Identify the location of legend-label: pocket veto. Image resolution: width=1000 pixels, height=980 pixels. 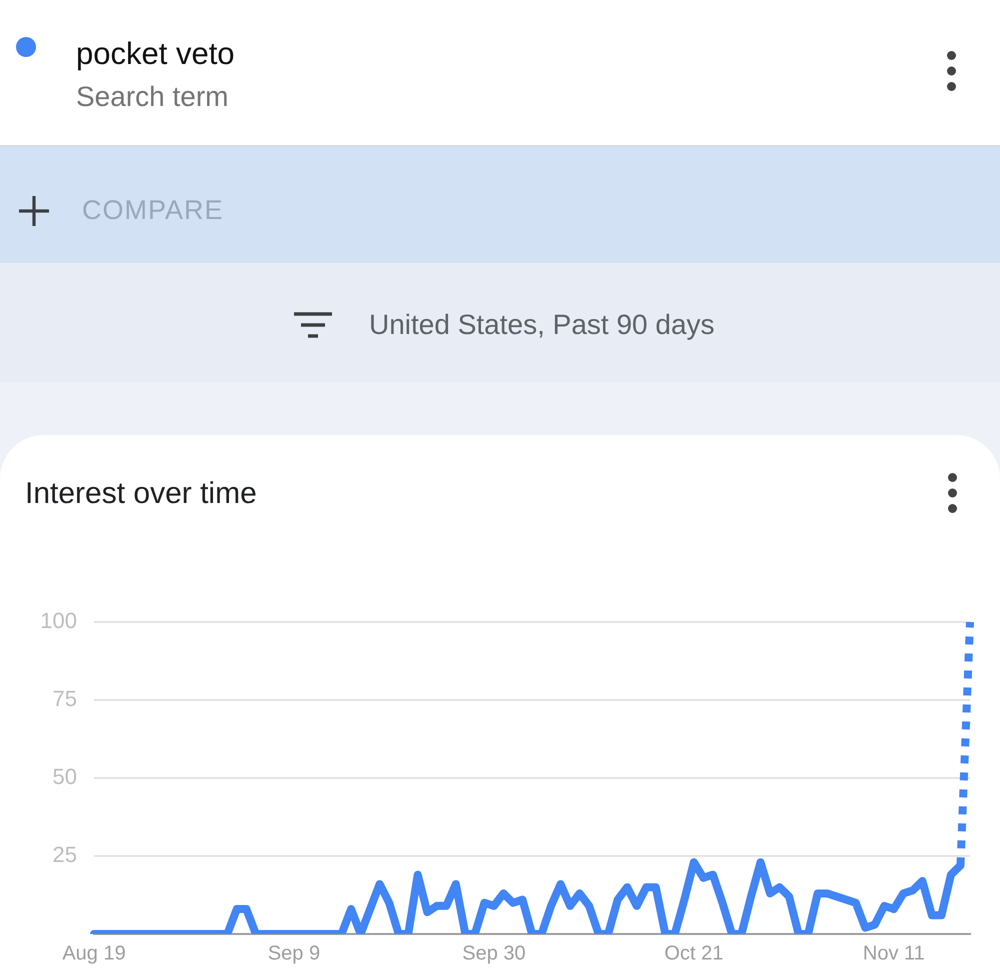
(155, 54).